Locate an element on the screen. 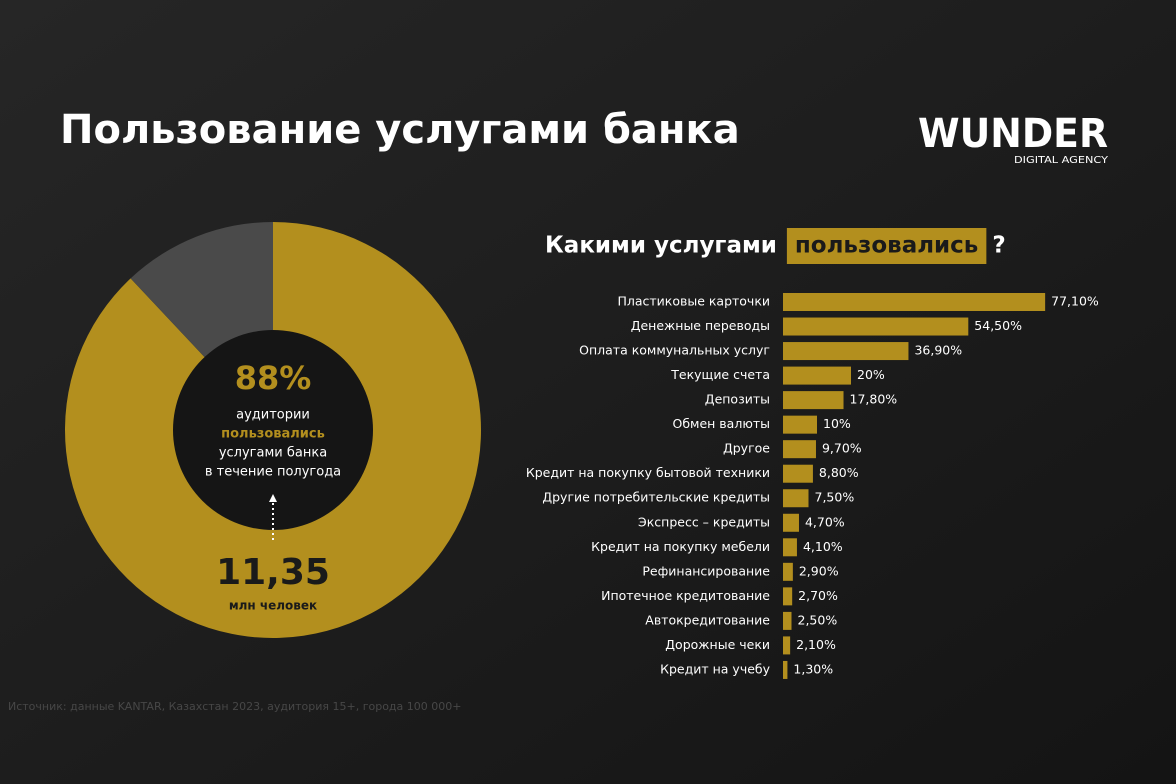  category-label: Другое is located at coordinates (746, 448).